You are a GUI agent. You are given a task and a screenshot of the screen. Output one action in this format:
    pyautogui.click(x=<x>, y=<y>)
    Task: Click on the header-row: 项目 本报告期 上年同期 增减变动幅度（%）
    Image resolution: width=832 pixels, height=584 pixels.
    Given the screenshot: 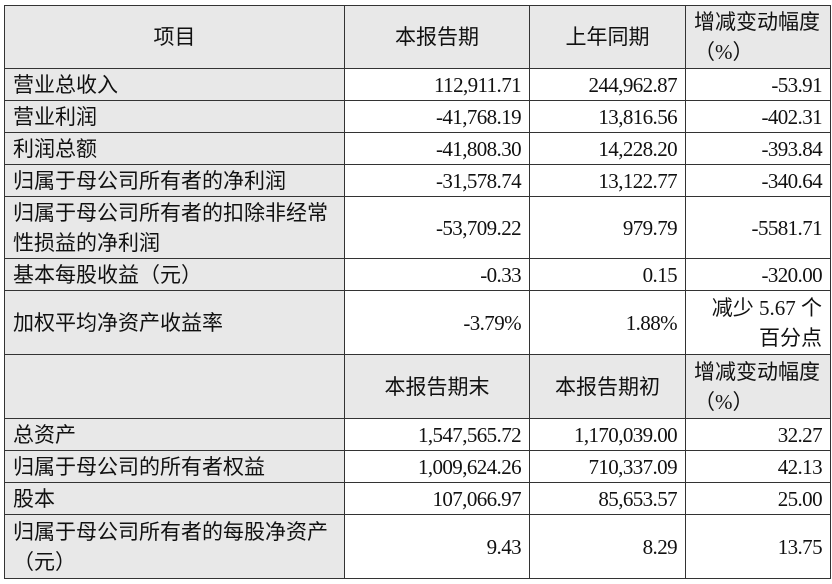 What is the action you would take?
    pyautogui.click(x=417, y=37)
    